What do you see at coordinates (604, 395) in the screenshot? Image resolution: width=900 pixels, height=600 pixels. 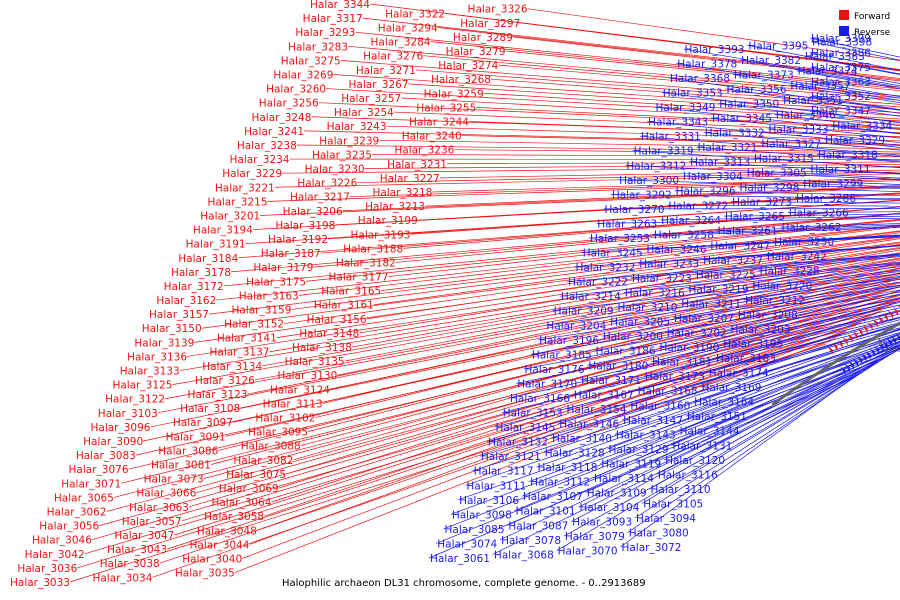 I see `reverse-gene-label: Halar_3167` at bounding box center [604, 395].